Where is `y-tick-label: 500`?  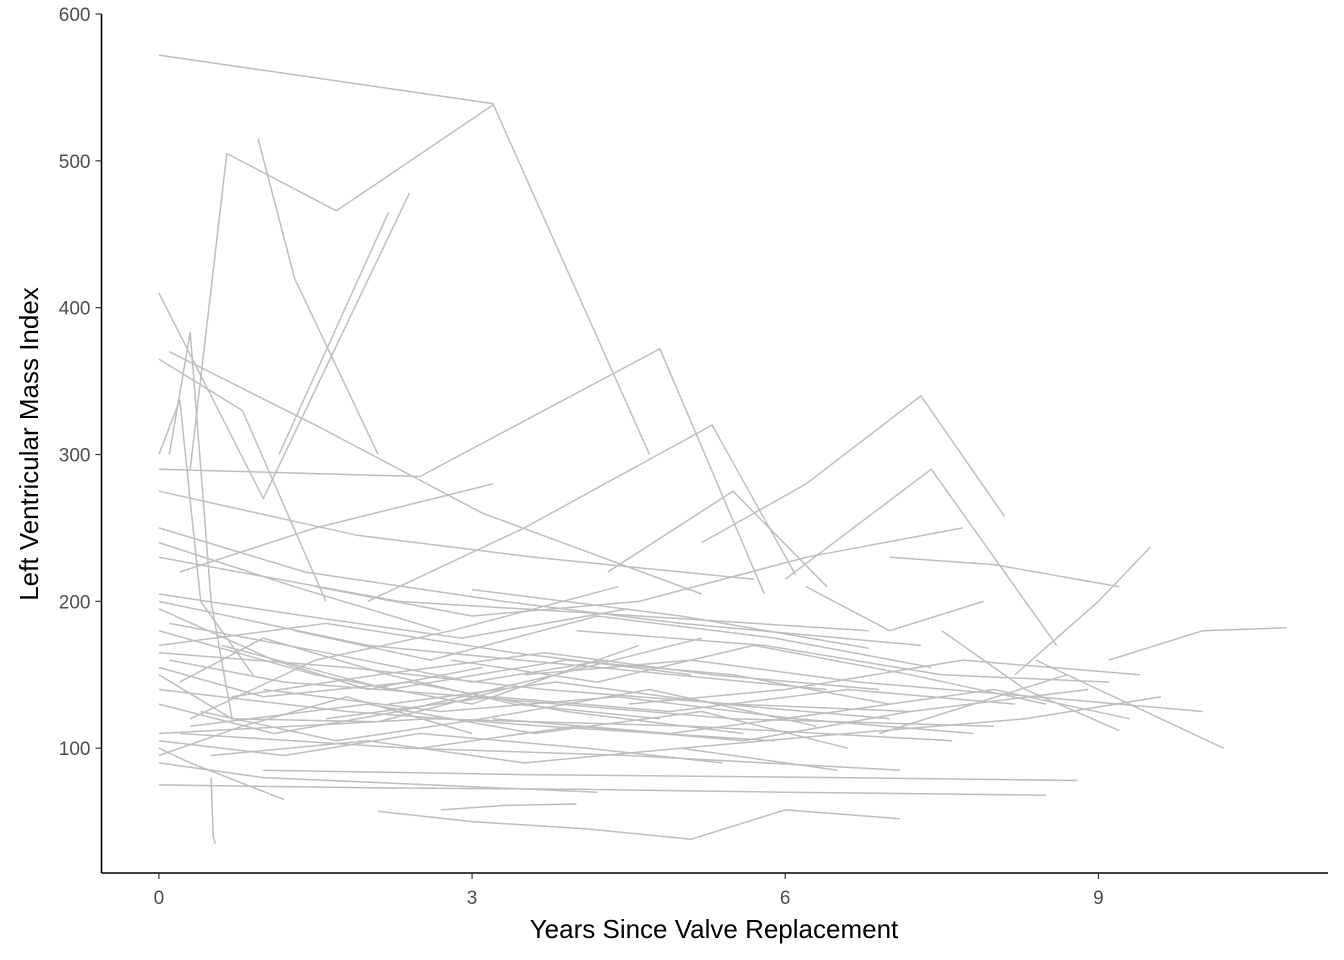
y-tick-label: 500 is located at coordinates (75, 162).